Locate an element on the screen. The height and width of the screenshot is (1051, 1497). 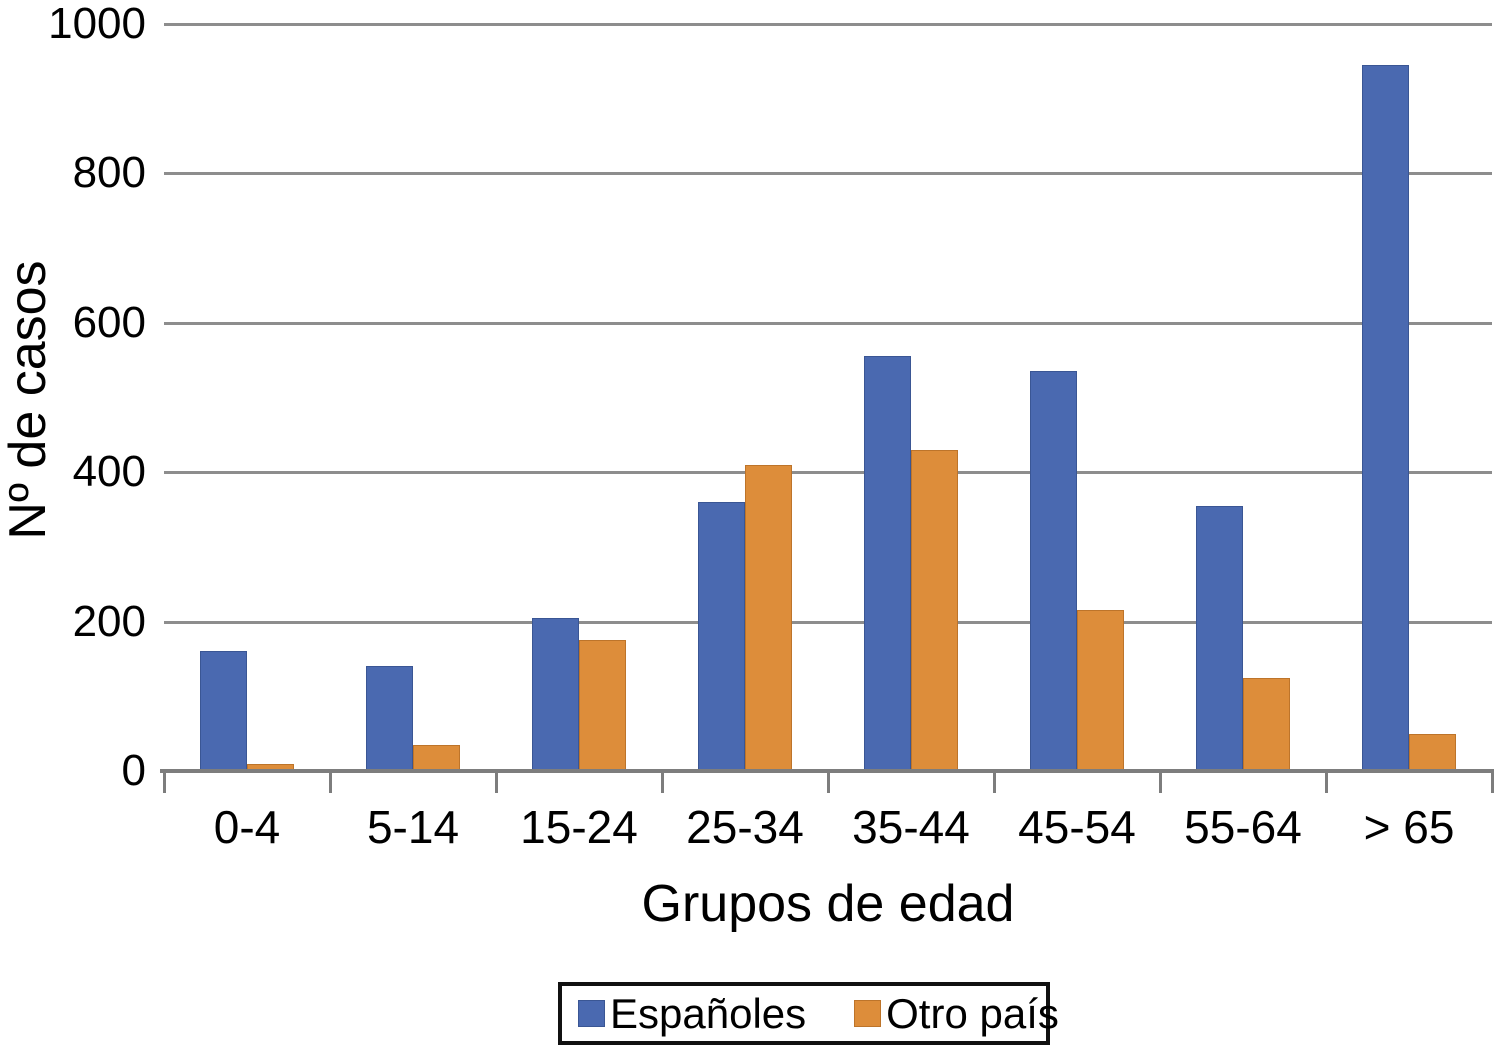
legend-entry-otro-pais: Otro país is located at coordinates (956, 1013).